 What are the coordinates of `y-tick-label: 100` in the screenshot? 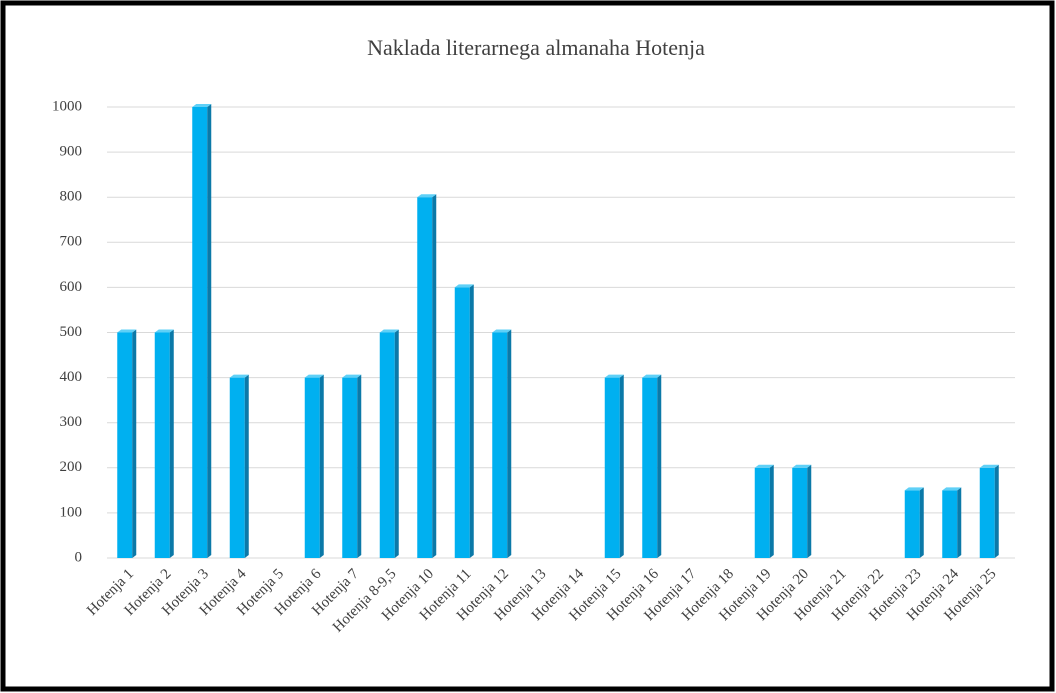 It's located at (71, 512).